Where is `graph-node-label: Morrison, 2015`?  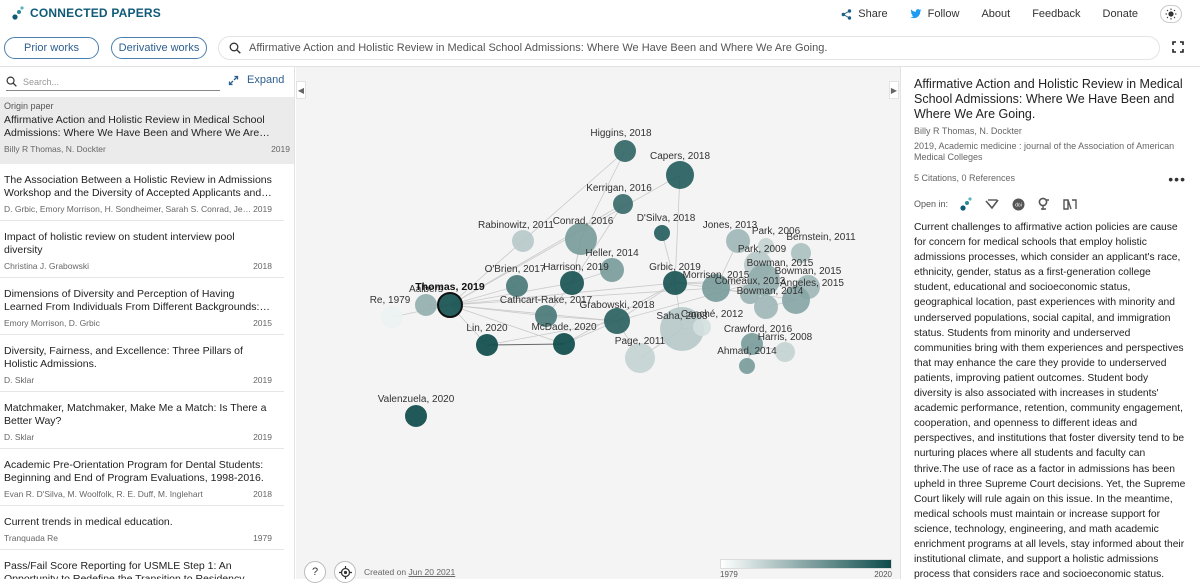
graph-node-label: Morrison, 2015 is located at coordinates (716, 275).